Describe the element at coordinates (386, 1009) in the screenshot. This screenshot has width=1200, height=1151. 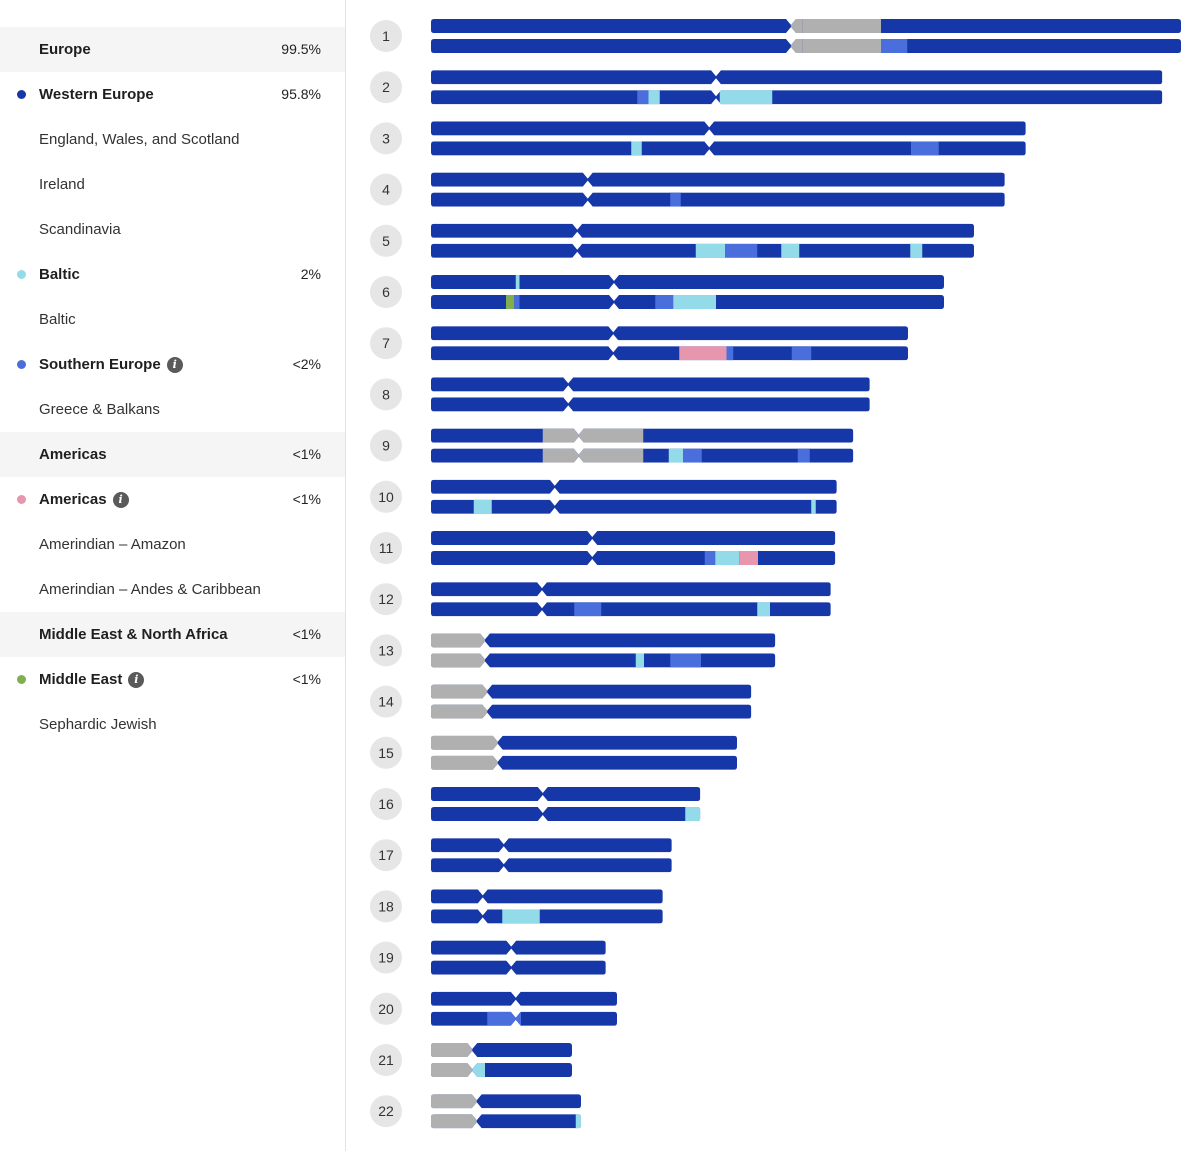
I see `chromosome-number-label: 20` at that location.